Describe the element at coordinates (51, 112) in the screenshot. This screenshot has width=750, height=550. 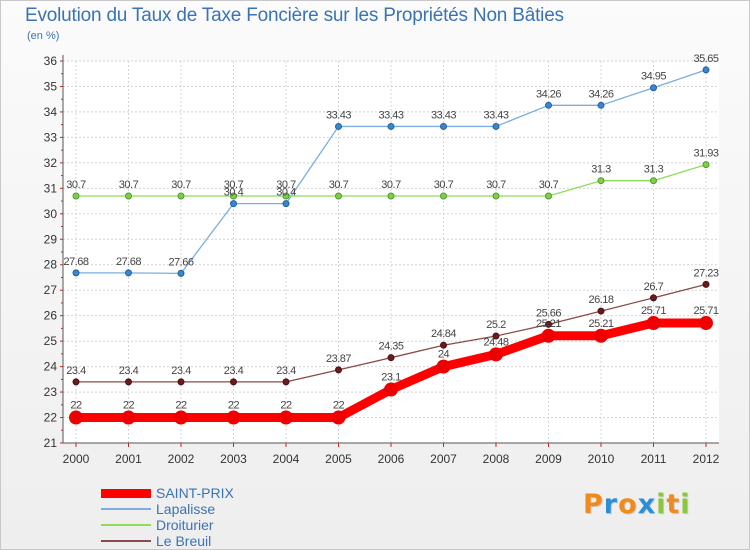
I see `y-tick-label: 34` at that location.